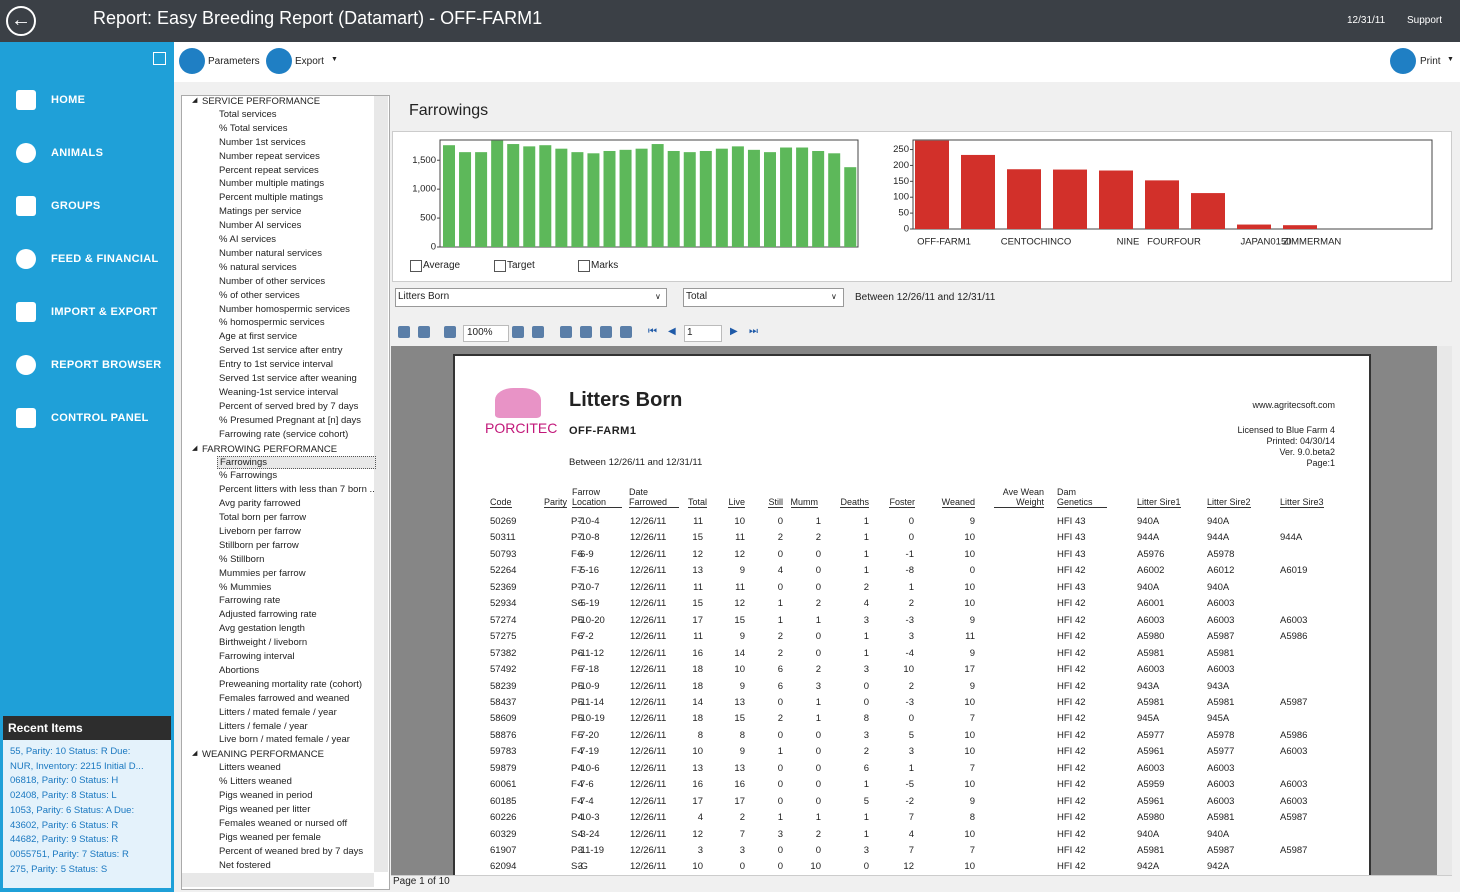 The width and height of the screenshot is (1460, 892). What do you see at coordinates (263, 517) in the screenshot?
I see `tree-item: Total born per farrow` at bounding box center [263, 517].